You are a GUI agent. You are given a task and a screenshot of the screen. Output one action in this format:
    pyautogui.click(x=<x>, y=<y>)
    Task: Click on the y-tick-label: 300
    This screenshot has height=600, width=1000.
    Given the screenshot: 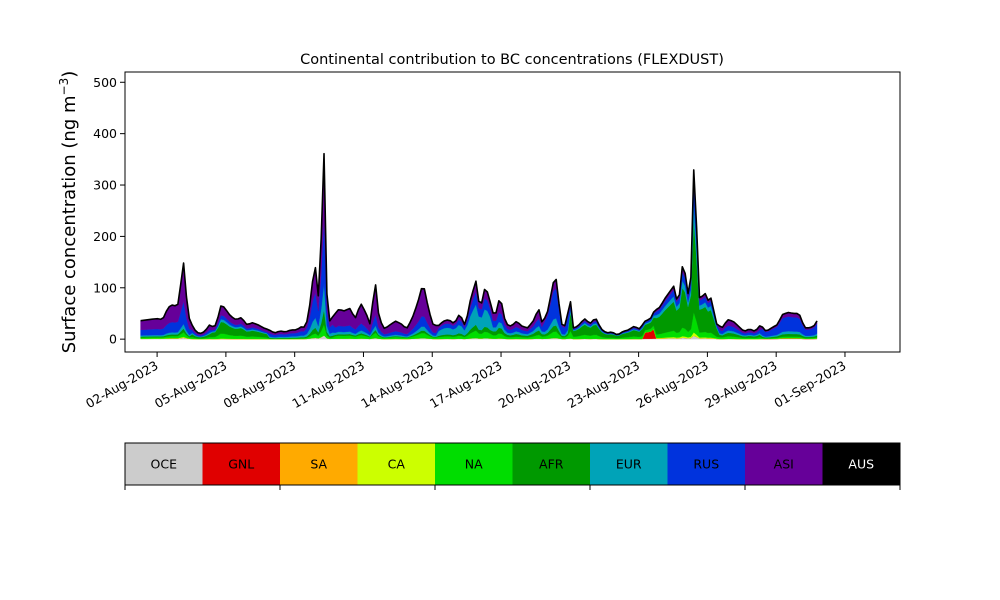 What is the action you would take?
    pyautogui.click(x=105, y=185)
    